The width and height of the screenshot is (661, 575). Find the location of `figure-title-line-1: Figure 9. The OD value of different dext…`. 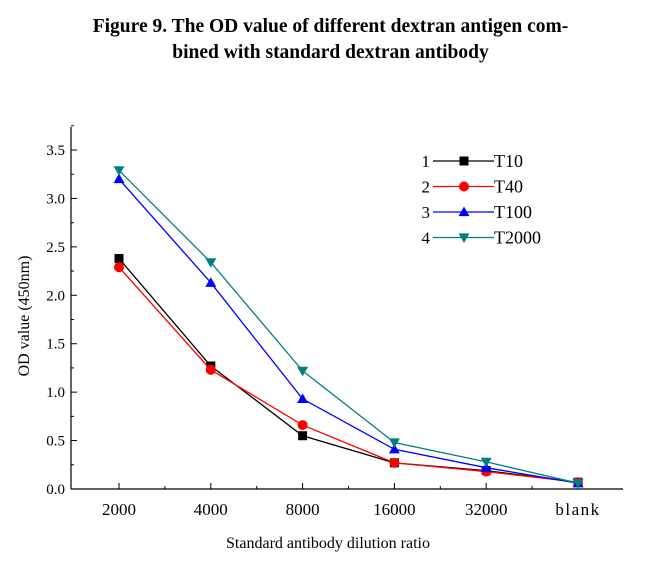

figure-title-line-1: Figure 9. The OD value of different dext… is located at coordinates (330, 26).